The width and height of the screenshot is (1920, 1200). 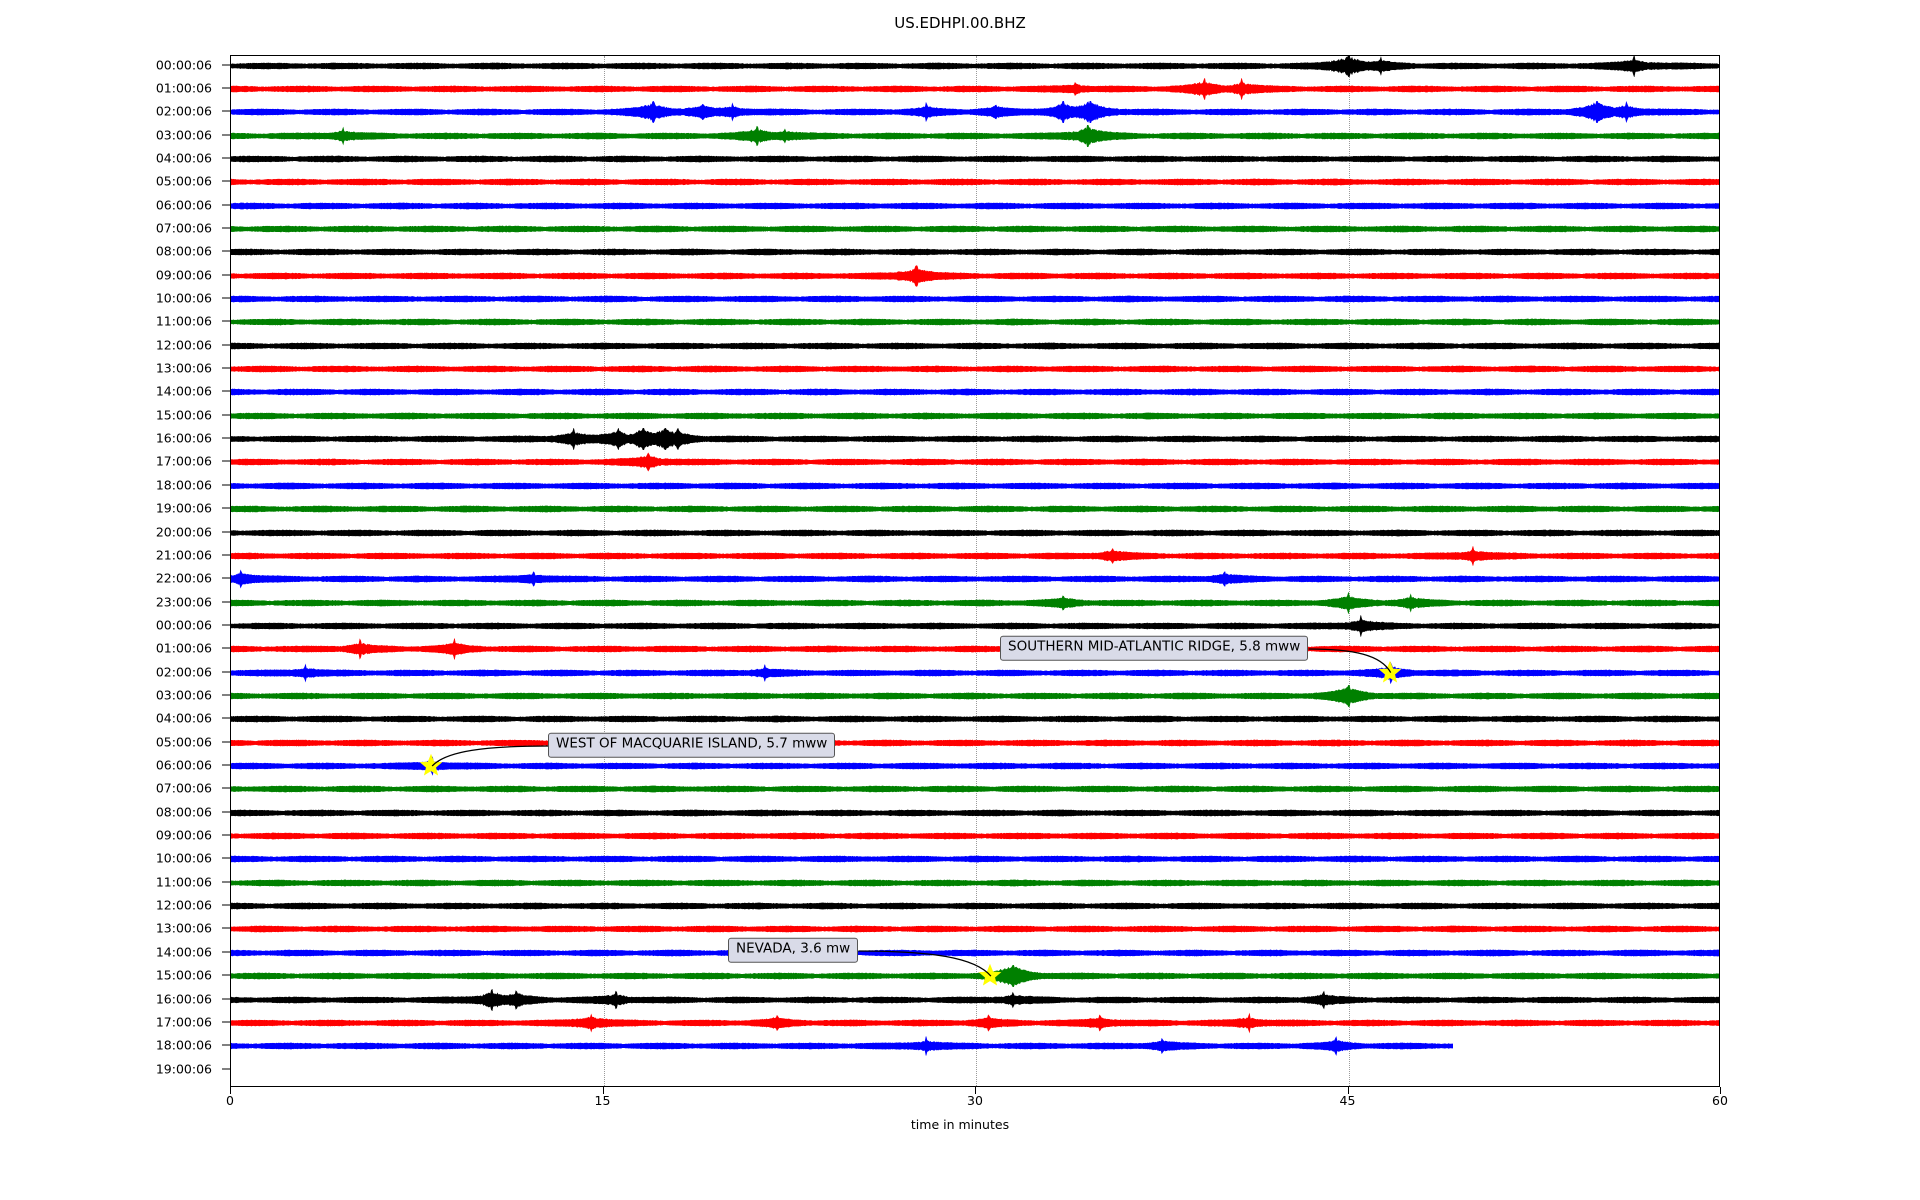 What do you see at coordinates (183, 555) in the screenshot?
I see `y-axis-tick-label: 21:00:06` at bounding box center [183, 555].